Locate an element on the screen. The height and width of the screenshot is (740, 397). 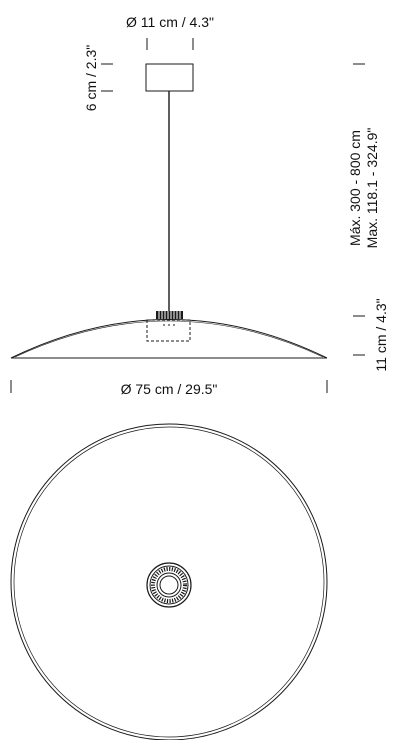
shade-profile is located at coordinates (169, 339).